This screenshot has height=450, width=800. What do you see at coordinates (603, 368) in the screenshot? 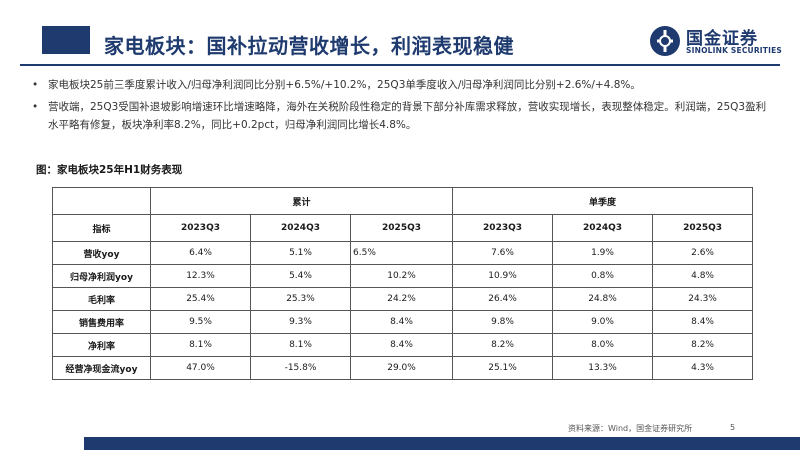
I see `table-cell: 13.3%` at bounding box center [603, 368].